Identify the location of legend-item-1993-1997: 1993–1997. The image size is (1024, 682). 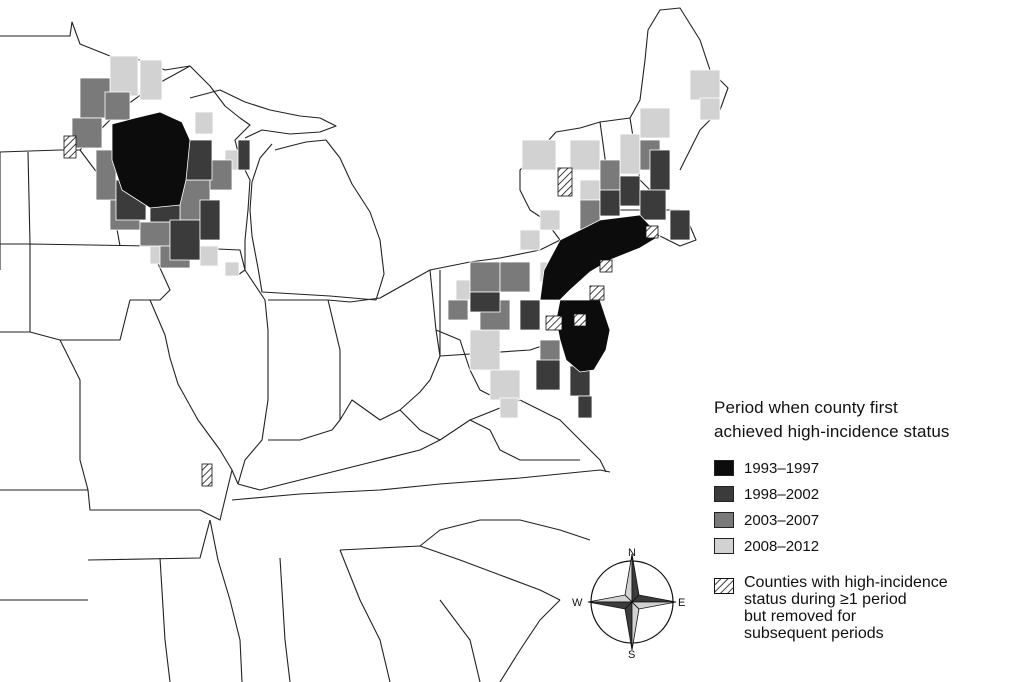
(864, 468).